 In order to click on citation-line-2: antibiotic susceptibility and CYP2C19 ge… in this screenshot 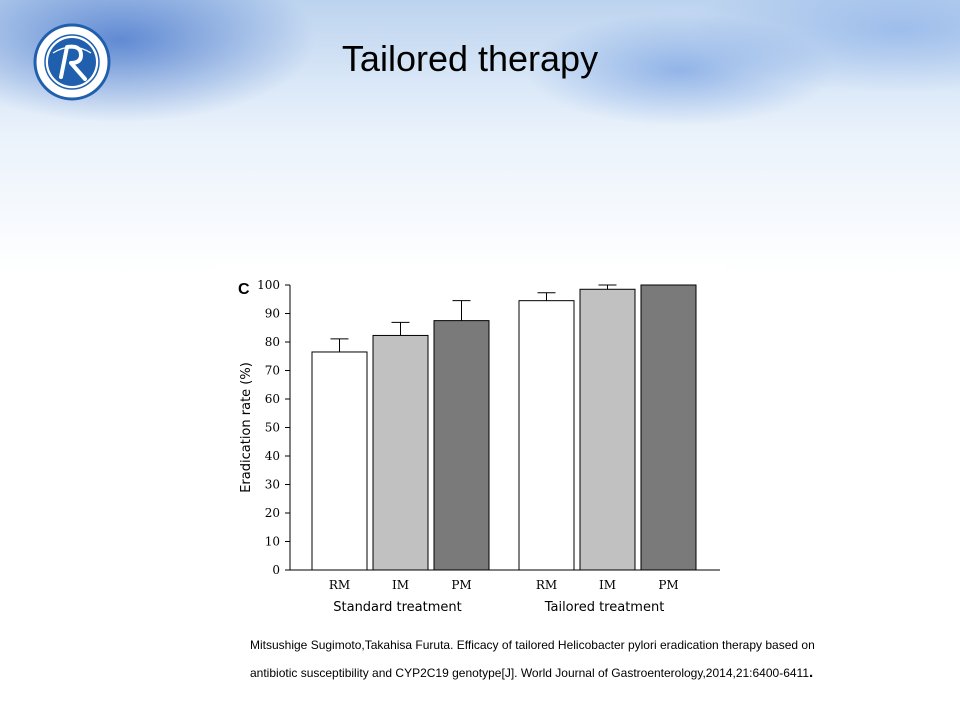, I will do `click(580, 672)`.